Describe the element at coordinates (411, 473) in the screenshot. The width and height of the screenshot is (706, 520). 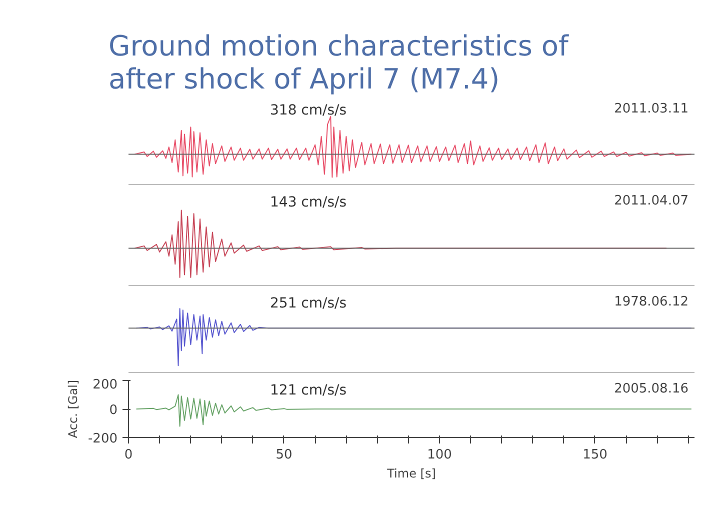
I see `x-axis-title: Time [s]` at that location.